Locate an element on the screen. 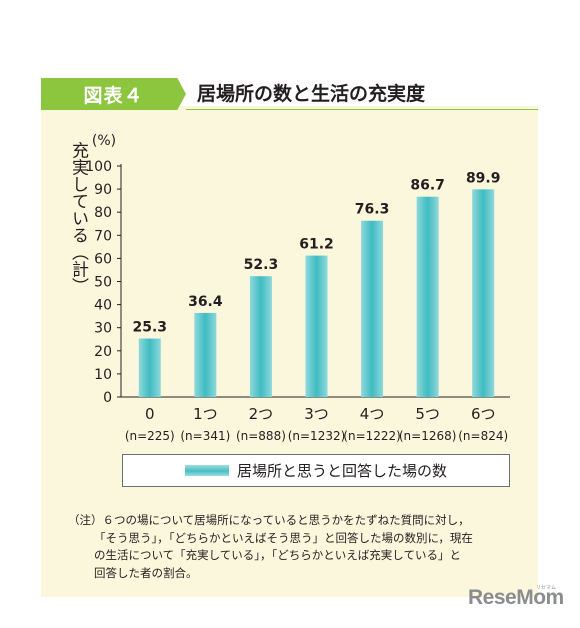 This screenshot has width=580, height=628. legend-swatch is located at coordinates (206, 470).